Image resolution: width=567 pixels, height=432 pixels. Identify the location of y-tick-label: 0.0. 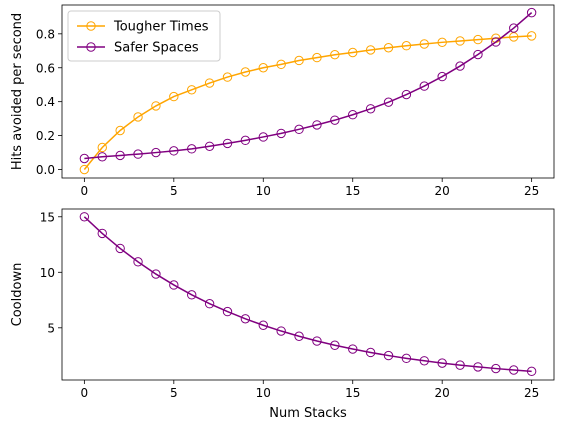
(45, 170).